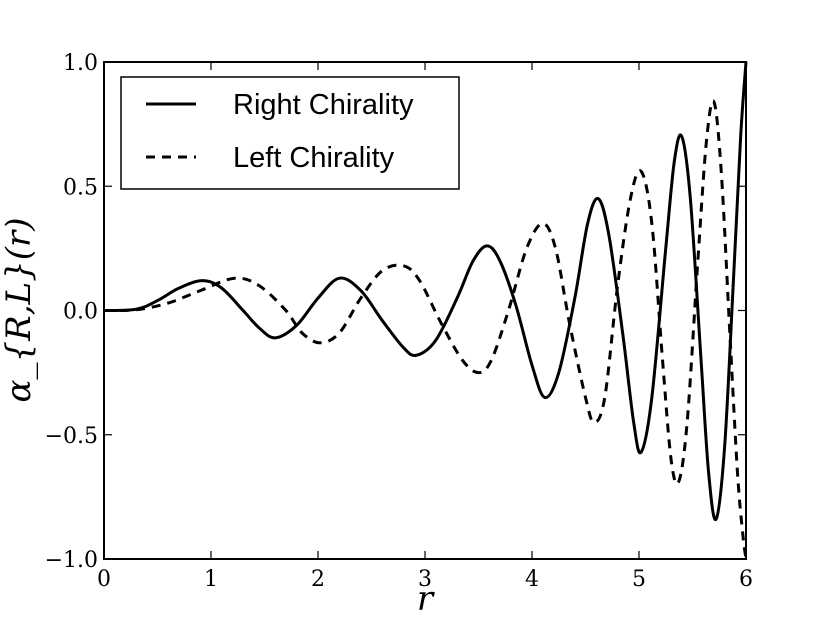 The height and width of the screenshot is (623, 830). What do you see at coordinates (19, 310) in the screenshot?
I see `y-axis-label: α_{R,L}(r)` at bounding box center [19, 310].